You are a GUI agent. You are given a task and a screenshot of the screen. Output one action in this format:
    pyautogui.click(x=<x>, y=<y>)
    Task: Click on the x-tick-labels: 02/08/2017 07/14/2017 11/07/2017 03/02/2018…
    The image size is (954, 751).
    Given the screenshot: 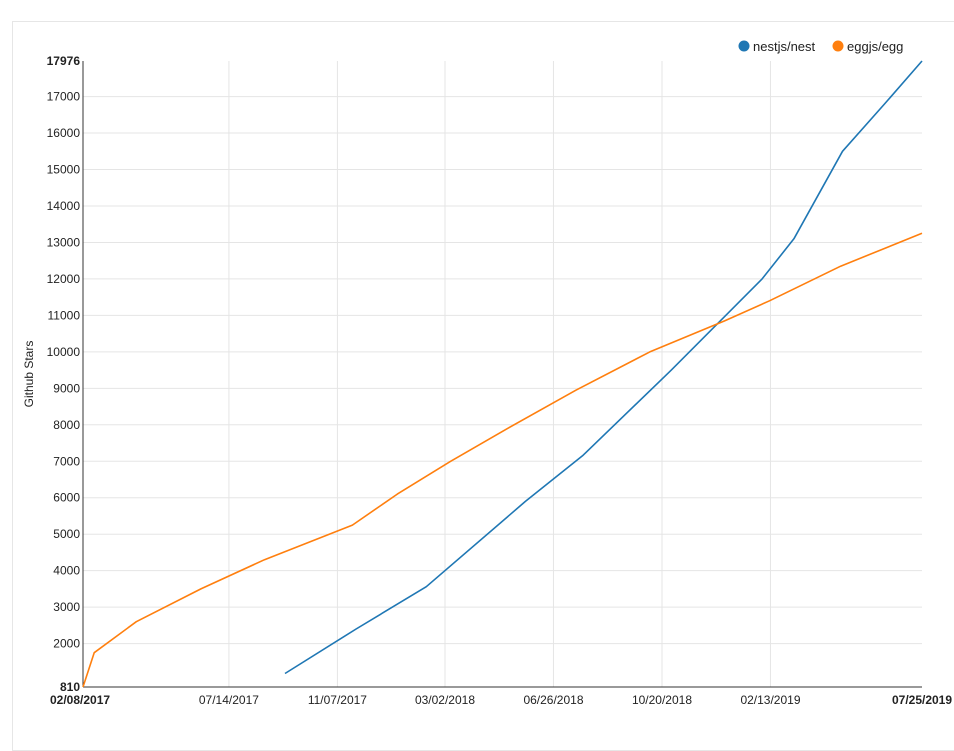 What is the action you would take?
    pyautogui.click(x=501, y=700)
    